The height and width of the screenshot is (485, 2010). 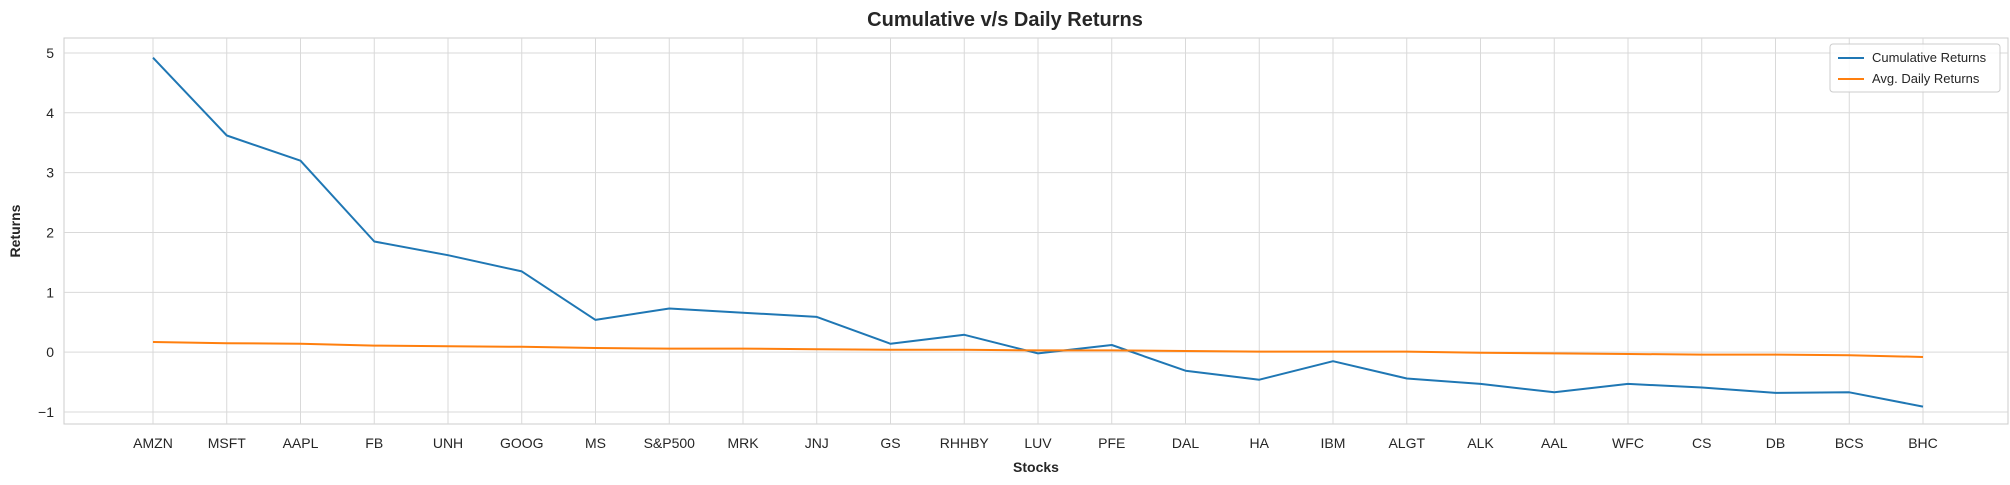 I want to click on chart-title: Cumulative v/s Daily Returns, so click(x=1005, y=20).